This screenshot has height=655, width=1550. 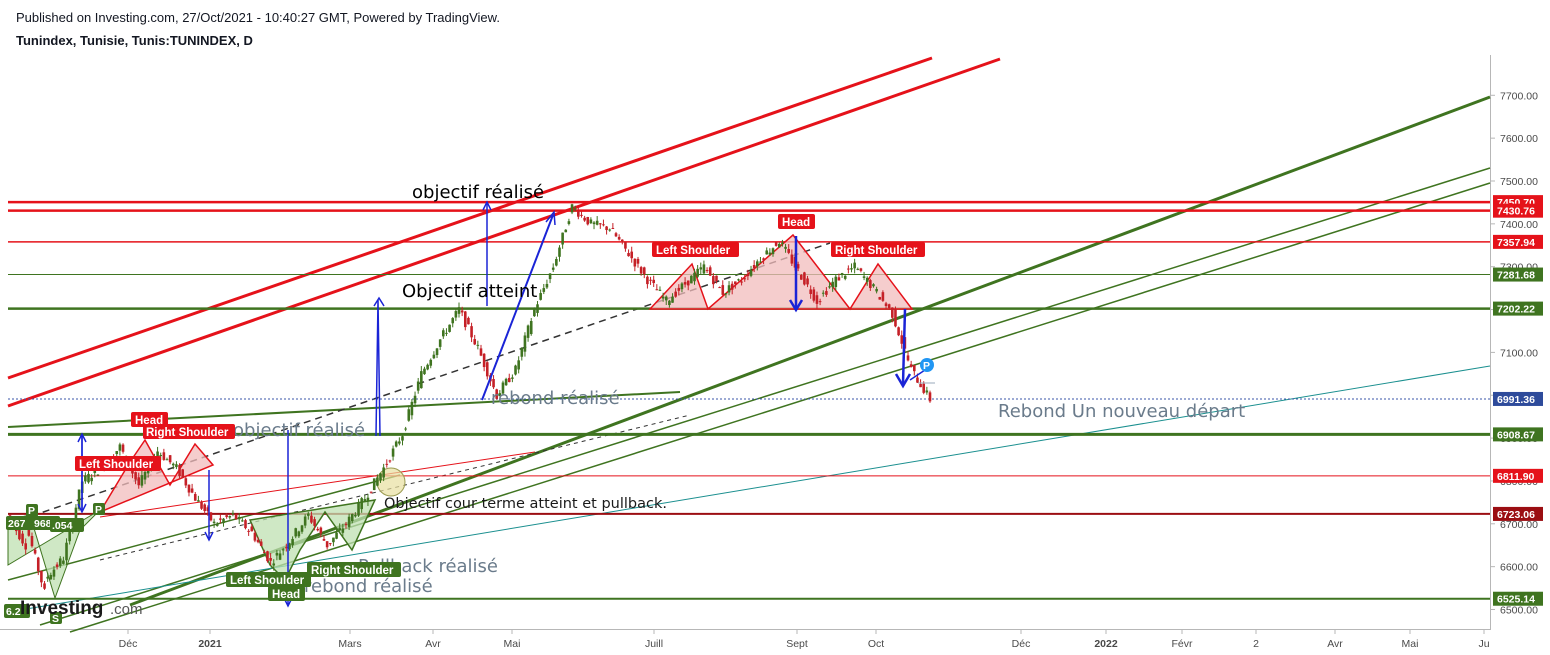 What do you see at coordinates (469, 291) in the screenshot?
I see `objectif-atteint-text: Objectif atteint` at bounding box center [469, 291].